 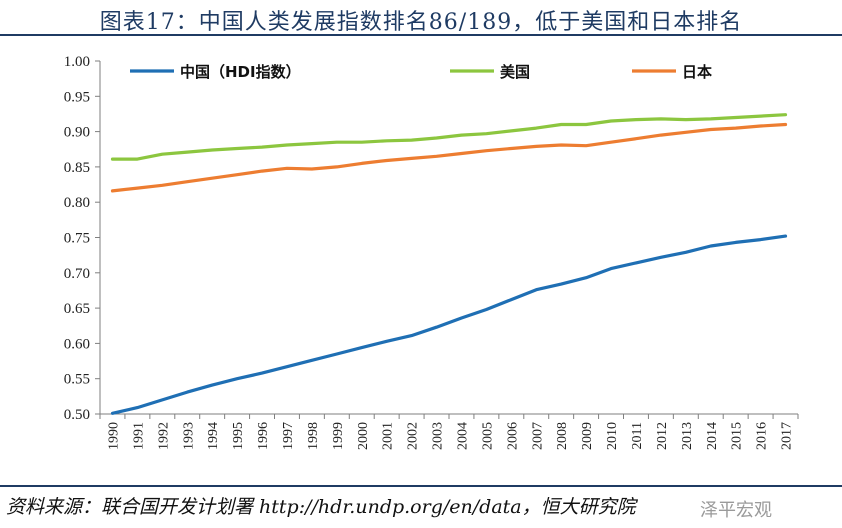 What do you see at coordinates (587, 436) in the screenshot?
I see `x-tick-label: 2009` at bounding box center [587, 436].